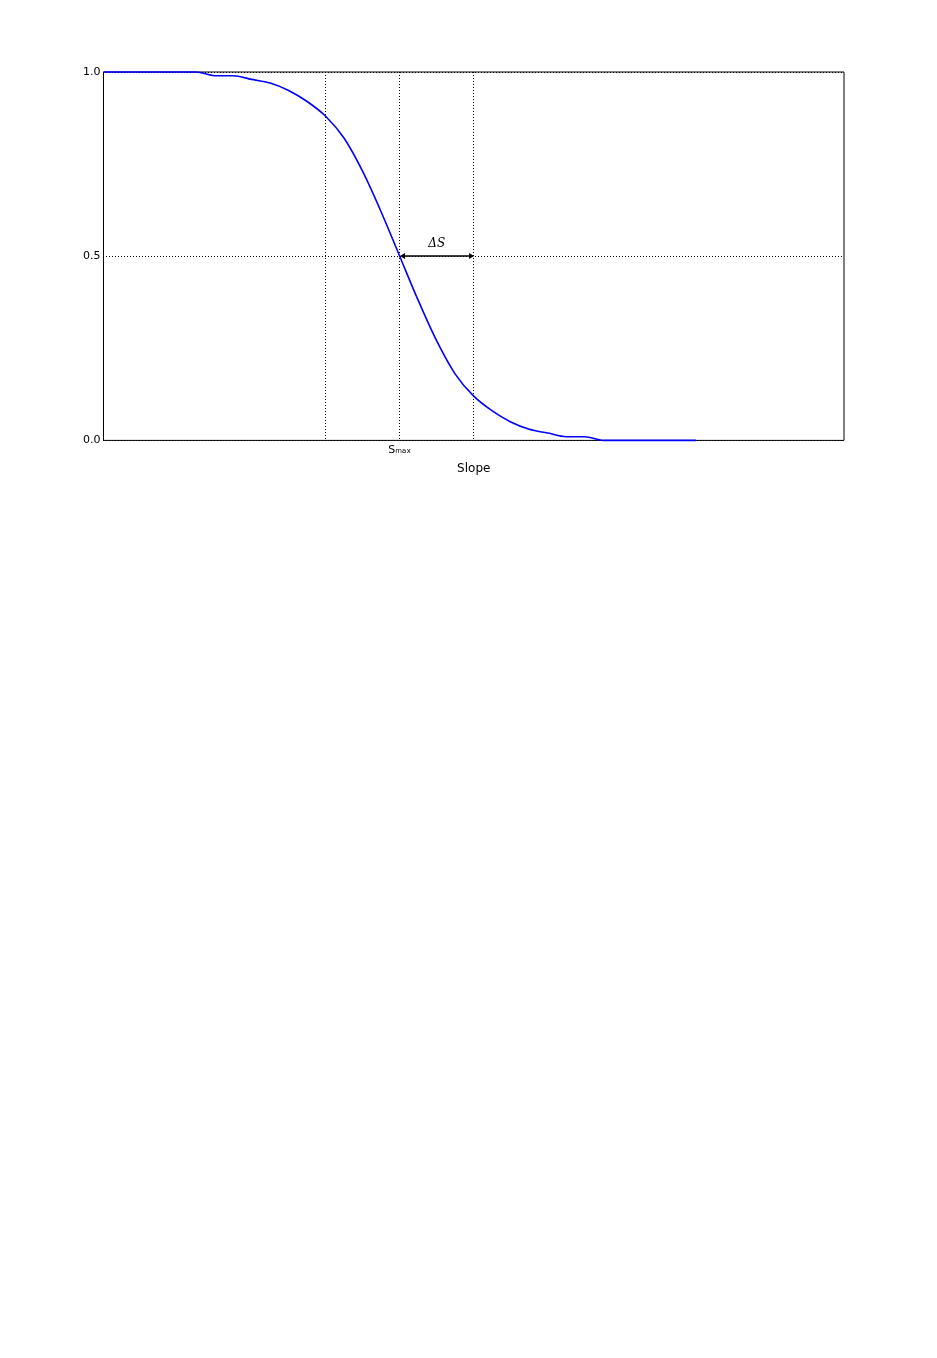 The width and height of the screenshot is (937, 1358). What do you see at coordinates (91, 71) in the screenshot?
I see `y-tick-label: 1.0` at bounding box center [91, 71].